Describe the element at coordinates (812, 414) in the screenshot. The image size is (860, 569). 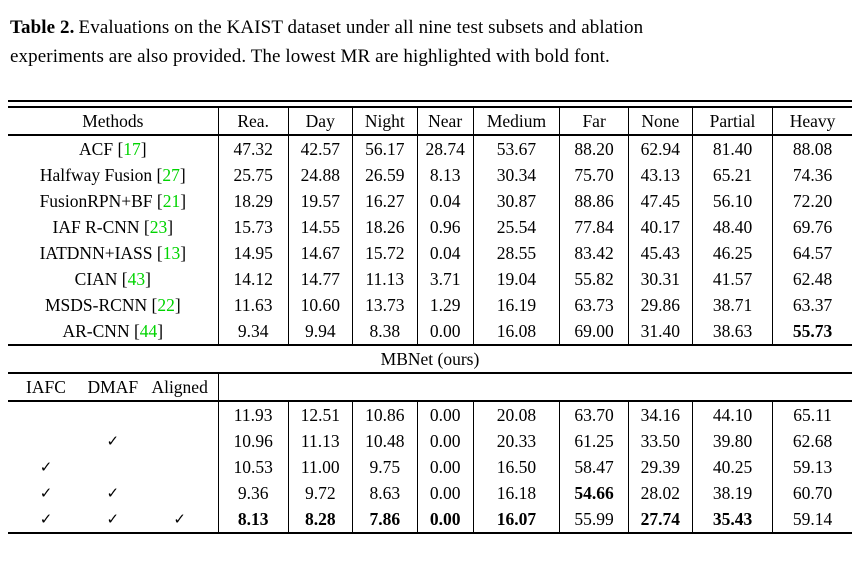
I see `value-cell: 65.11` at that location.